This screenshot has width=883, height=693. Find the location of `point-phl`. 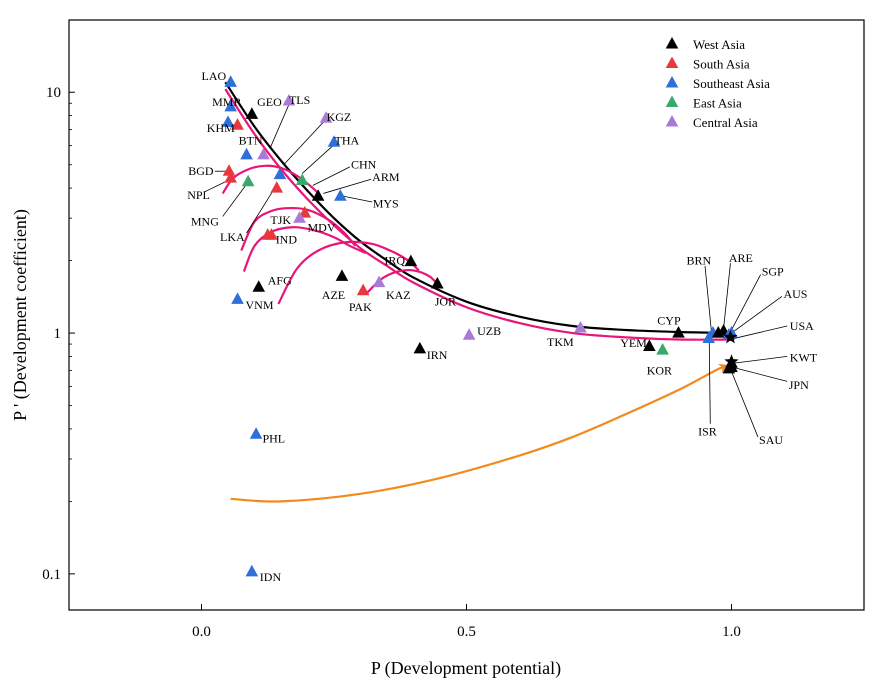

point-phl is located at coordinates (256, 433).